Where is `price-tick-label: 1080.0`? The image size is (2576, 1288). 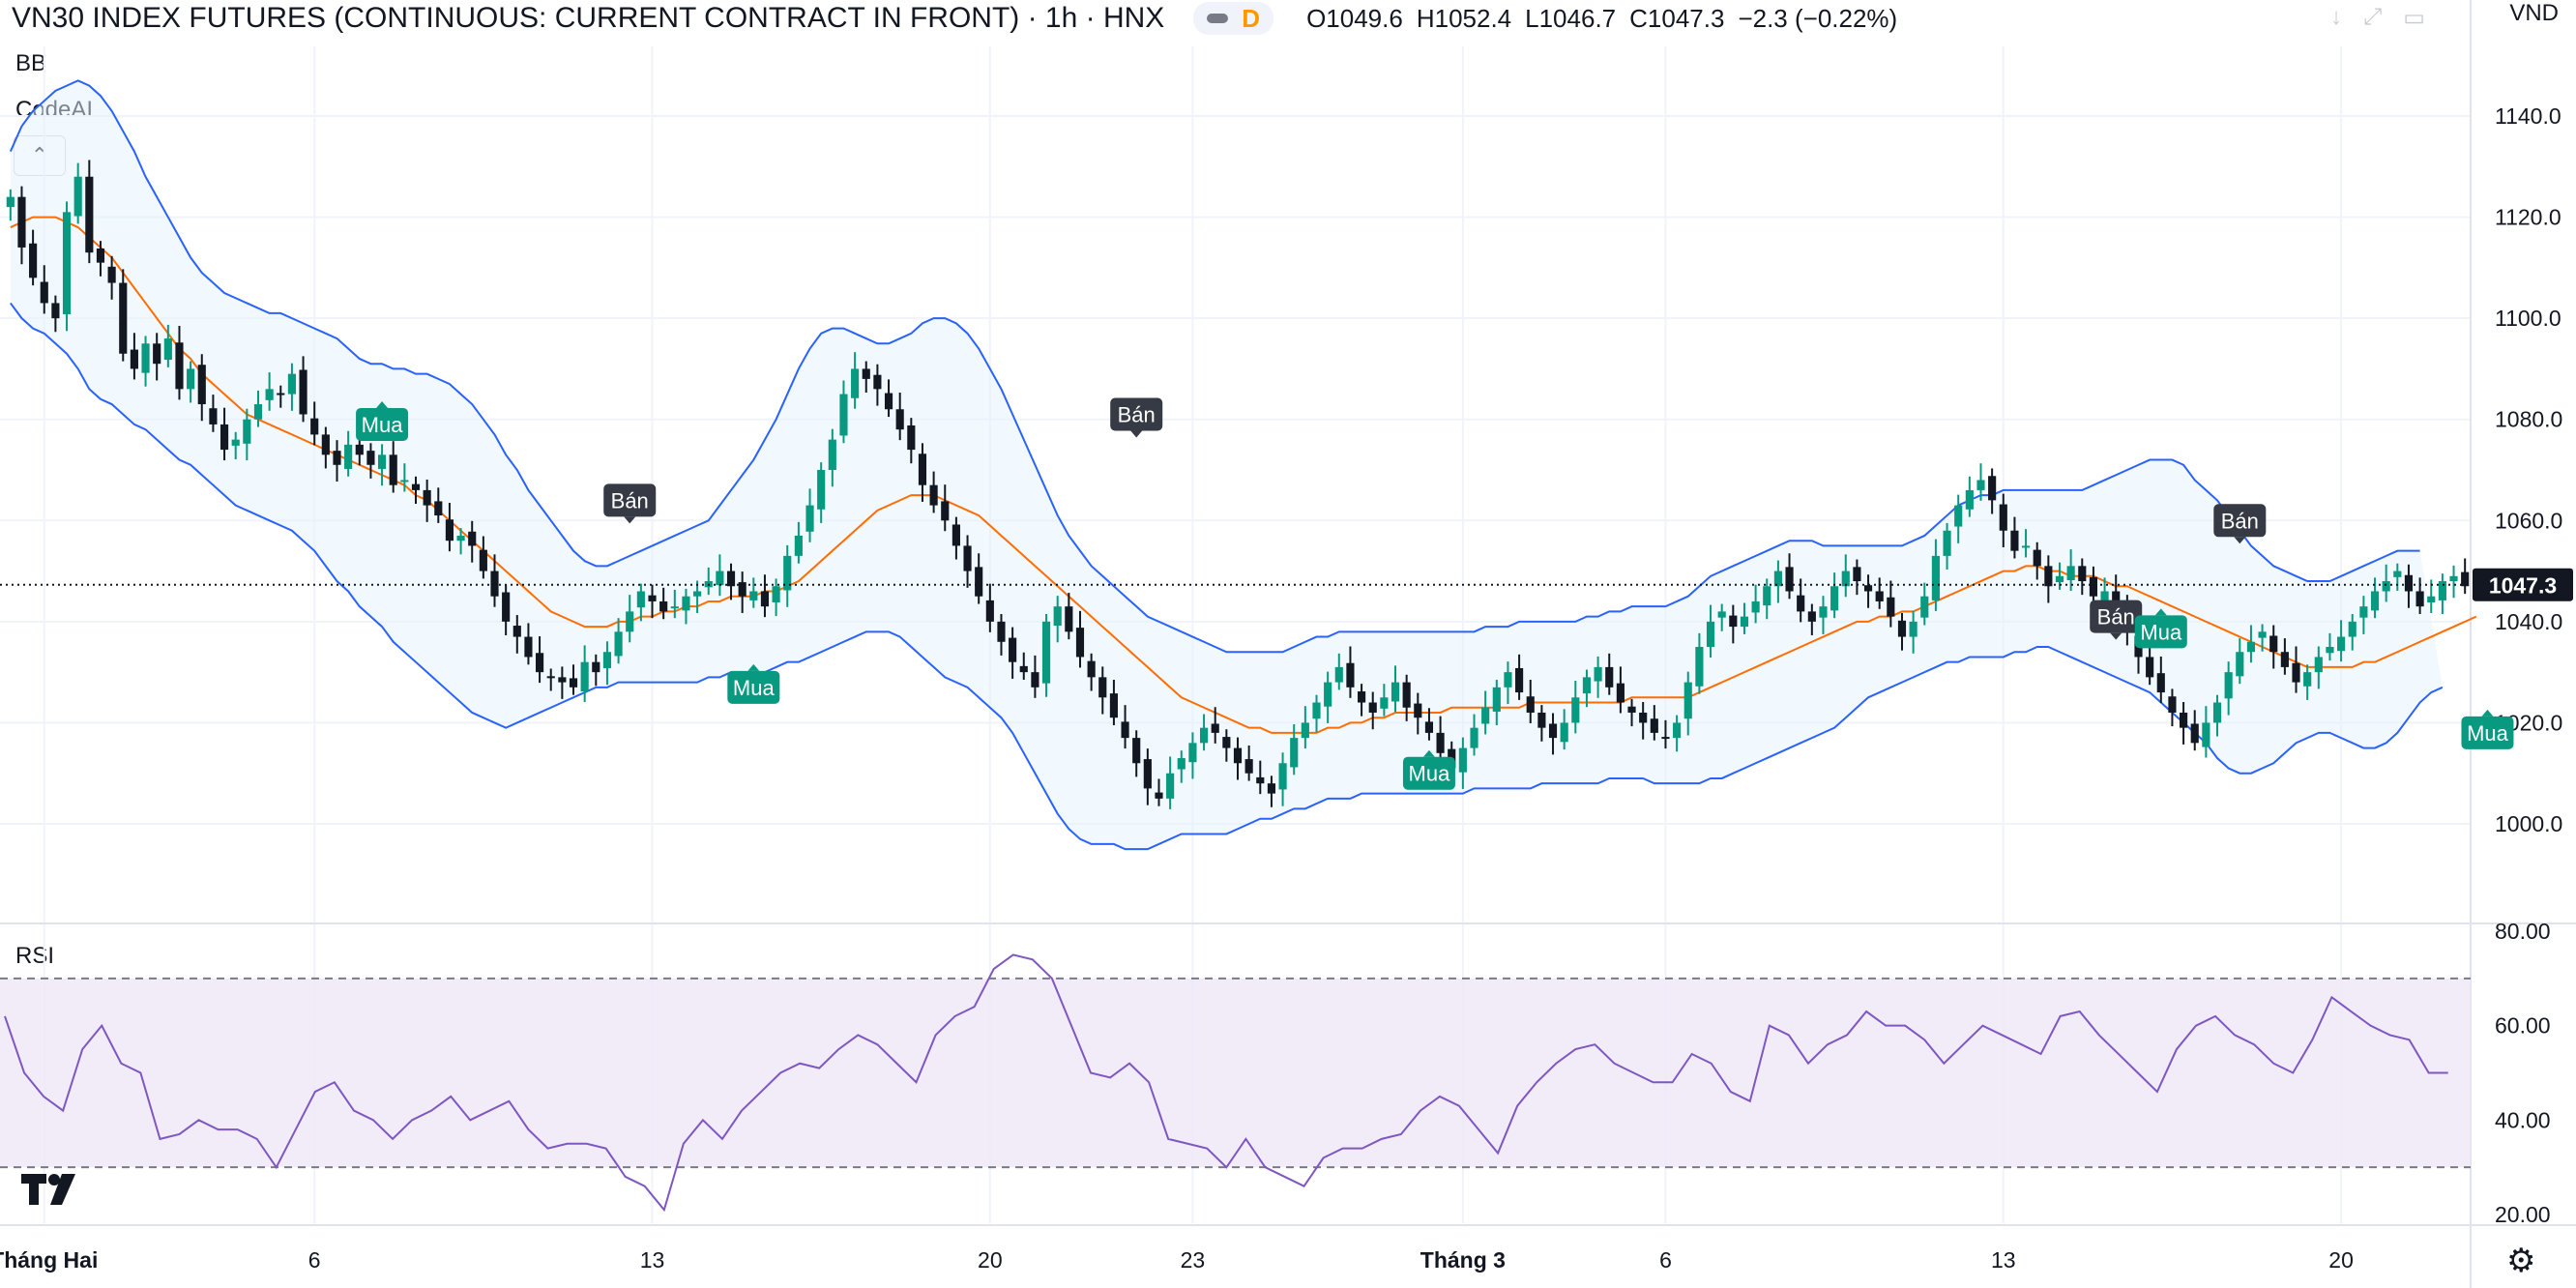 price-tick-label: 1080.0 is located at coordinates (2528, 419).